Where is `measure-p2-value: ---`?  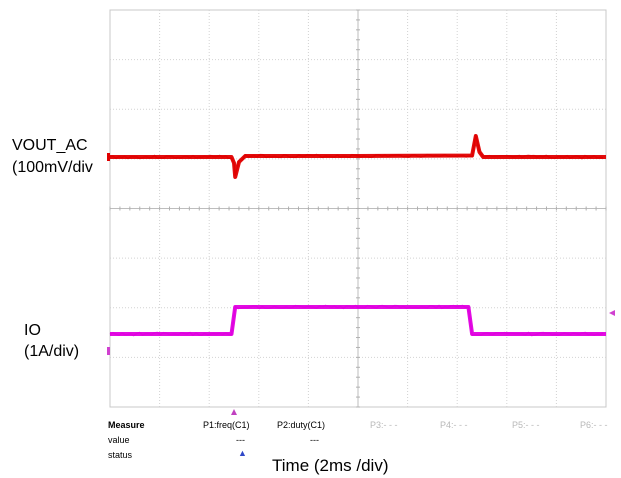 measure-p2-value: --- is located at coordinates (314, 440).